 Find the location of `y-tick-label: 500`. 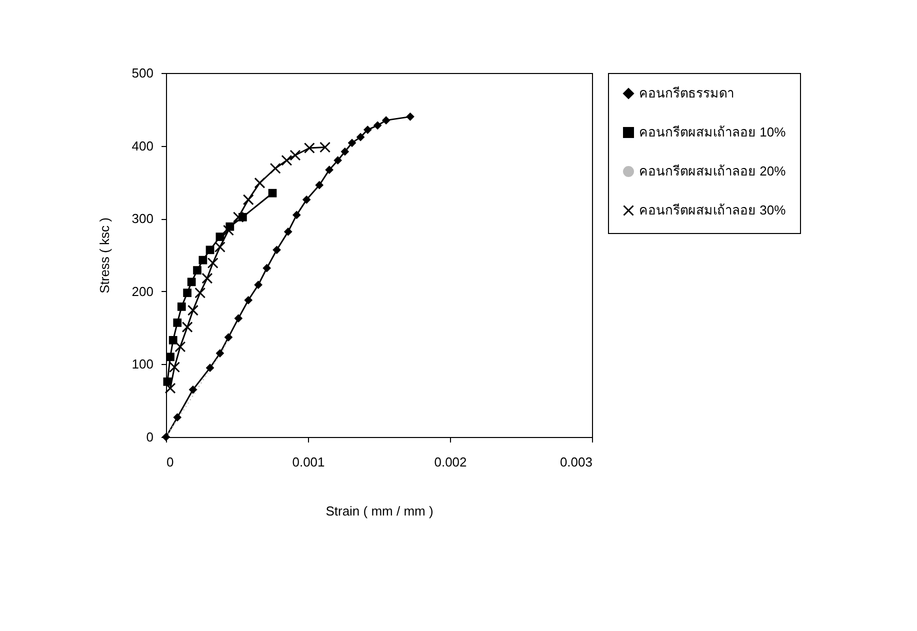

y-tick-label: 500 is located at coordinates (143, 73).